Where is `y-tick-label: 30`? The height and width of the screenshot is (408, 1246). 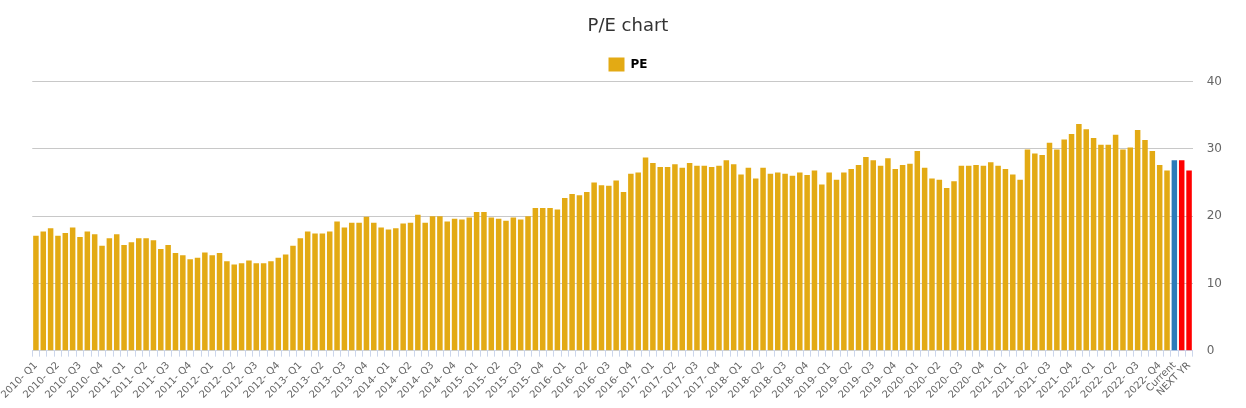
y-tick-label: 30 is located at coordinates (1214, 147).